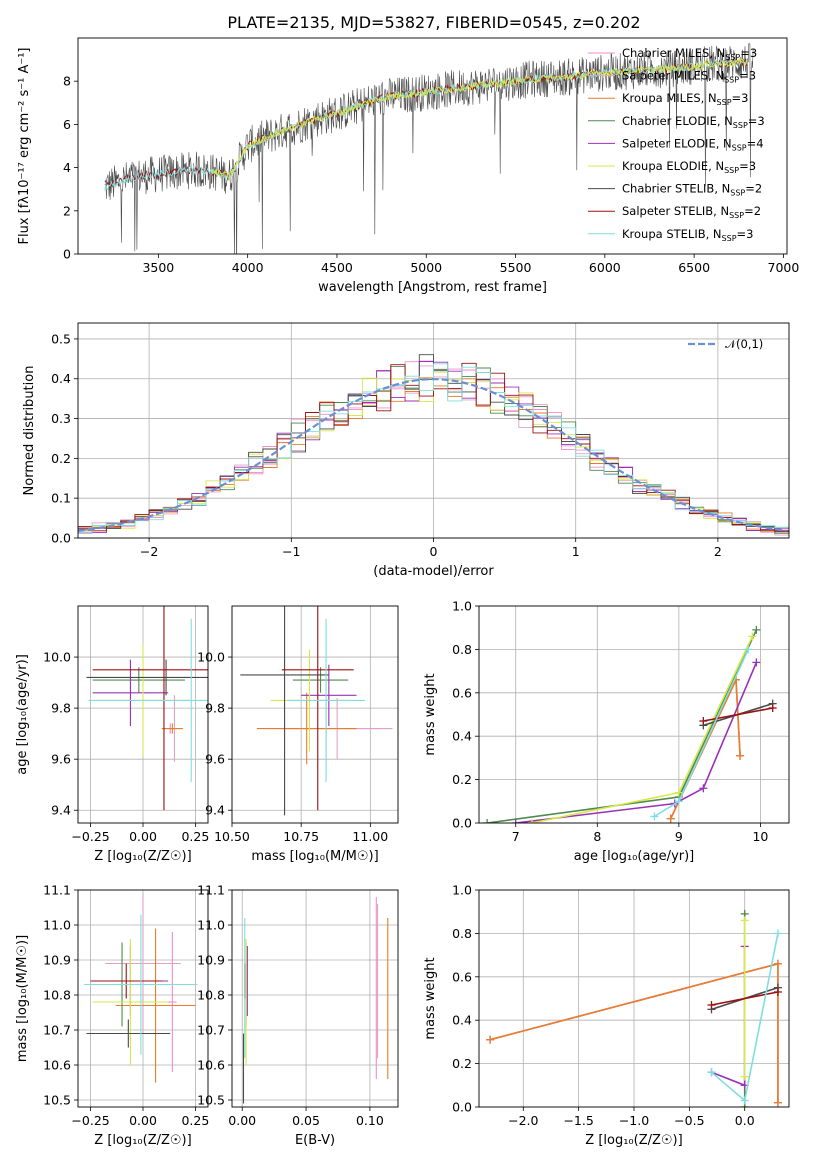 The image size is (819, 1170). What do you see at coordinates (370, 1120) in the screenshot?
I see `x-tick-label: 0.10` at bounding box center [370, 1120].